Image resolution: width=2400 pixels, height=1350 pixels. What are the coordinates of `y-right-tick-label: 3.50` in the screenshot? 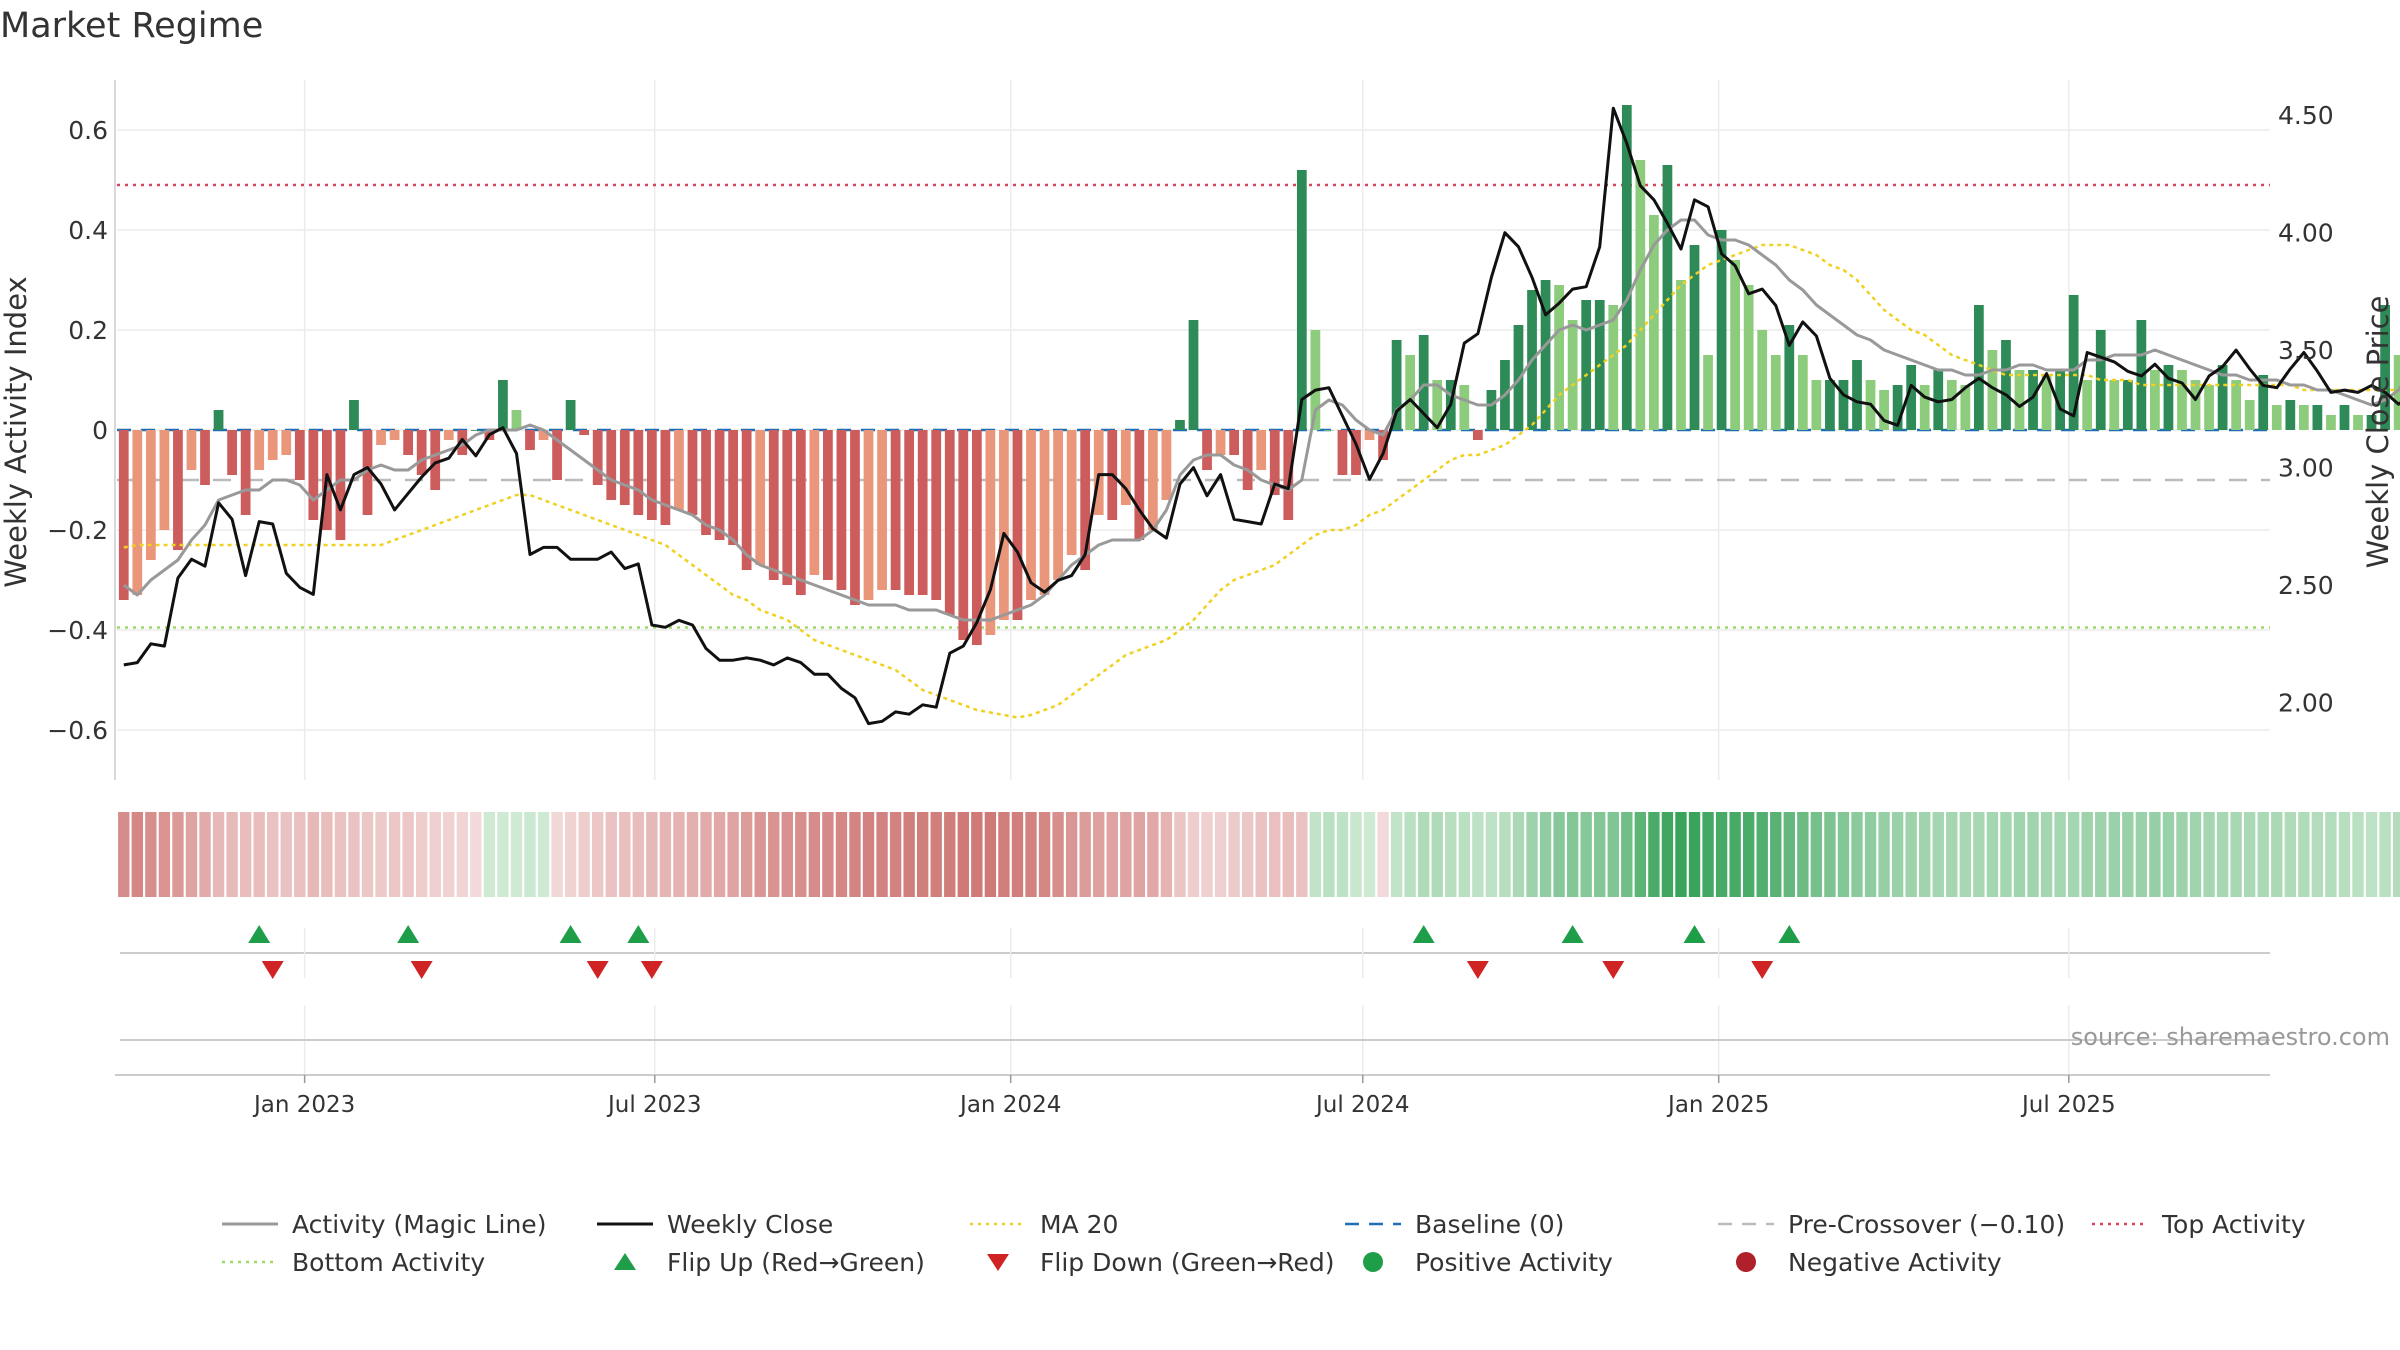 It's located at (2306, 350).